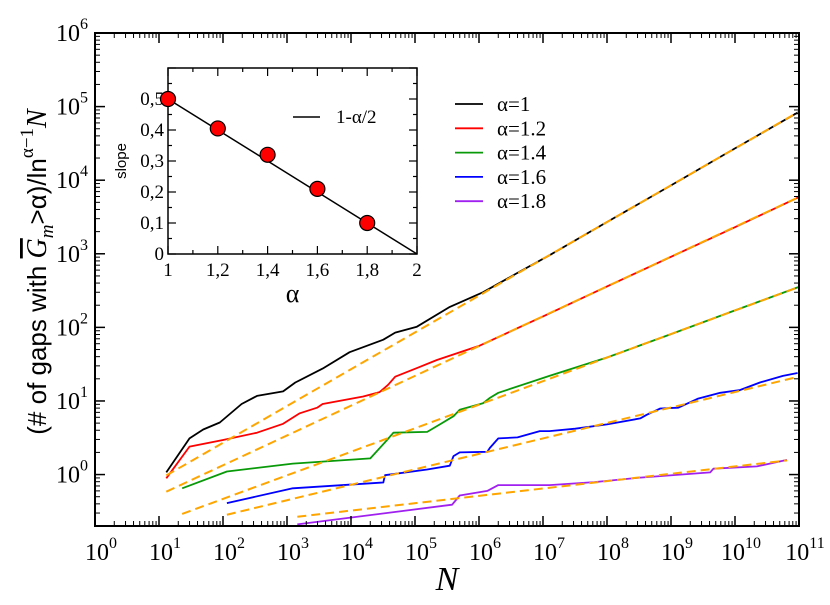 The height and width of the screenshot is (605, 830). I want to click on tick-exponent: 11, so click(816, 543).